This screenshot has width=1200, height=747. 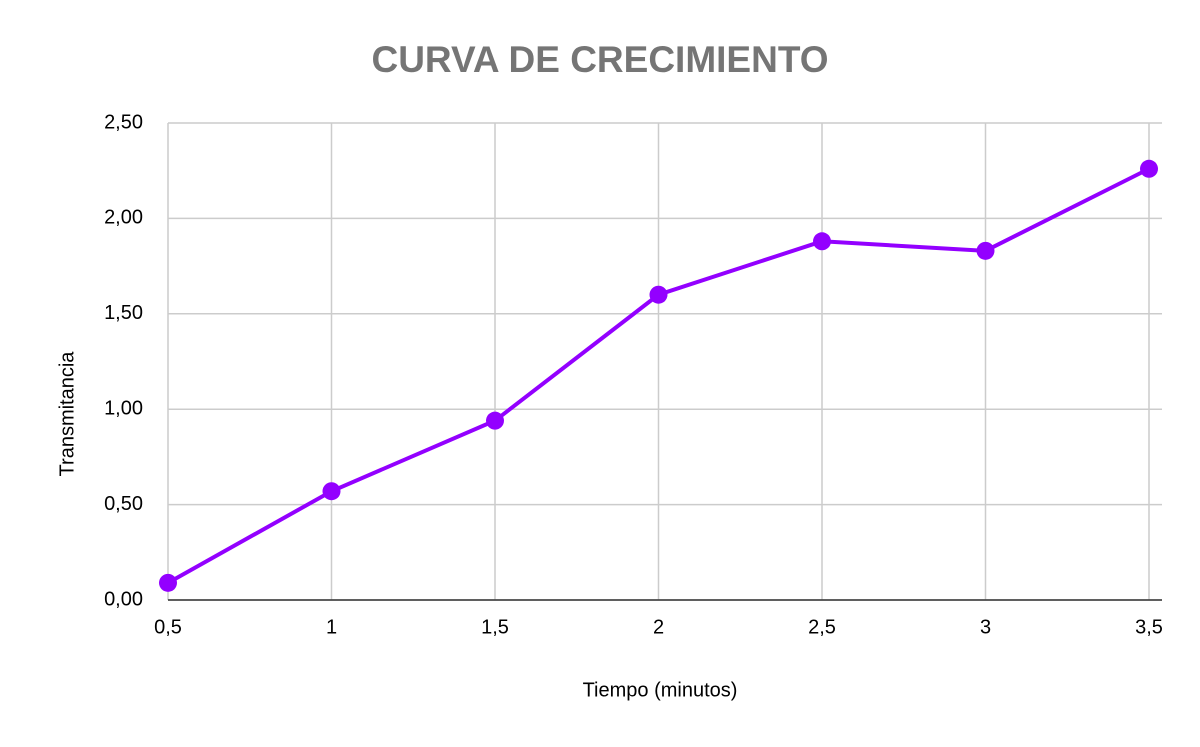 What do you see at coordinates (599, 59) in the screenshot?
I see `chart-title: CURVA DE CRECIMIENTO` at bounding box center [599, 59].